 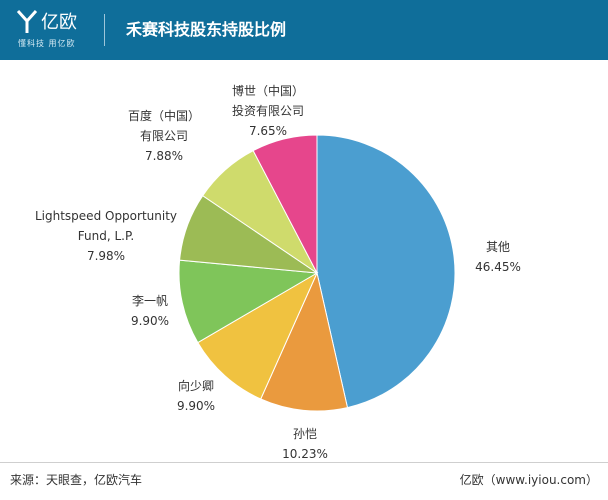 I want to click on logo: 亿欧 懂科技 用亿欧, so click(x=51, y=30).